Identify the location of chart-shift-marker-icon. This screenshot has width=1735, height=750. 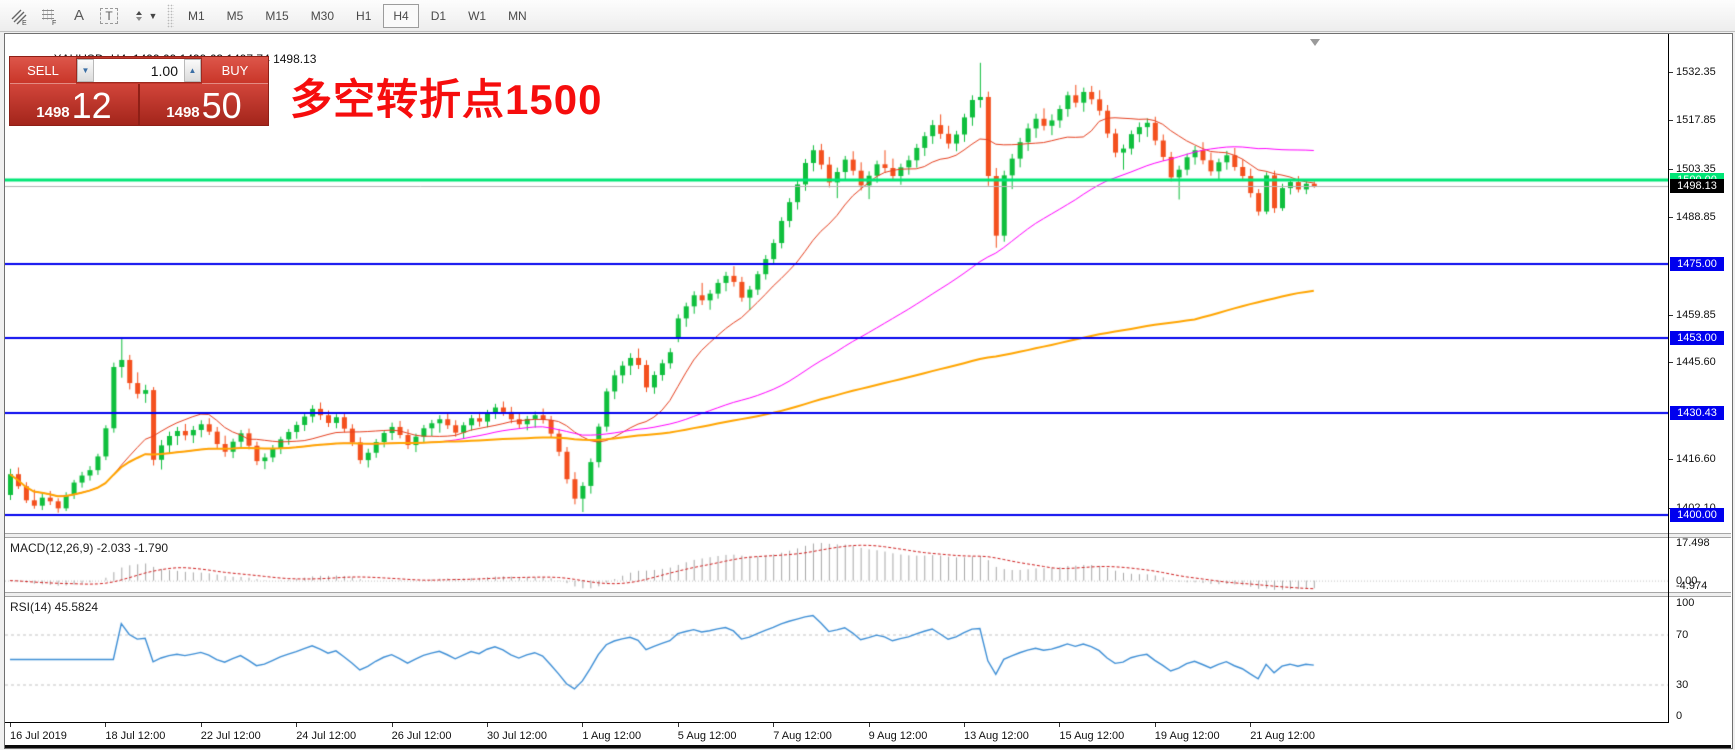
(1314, 42).